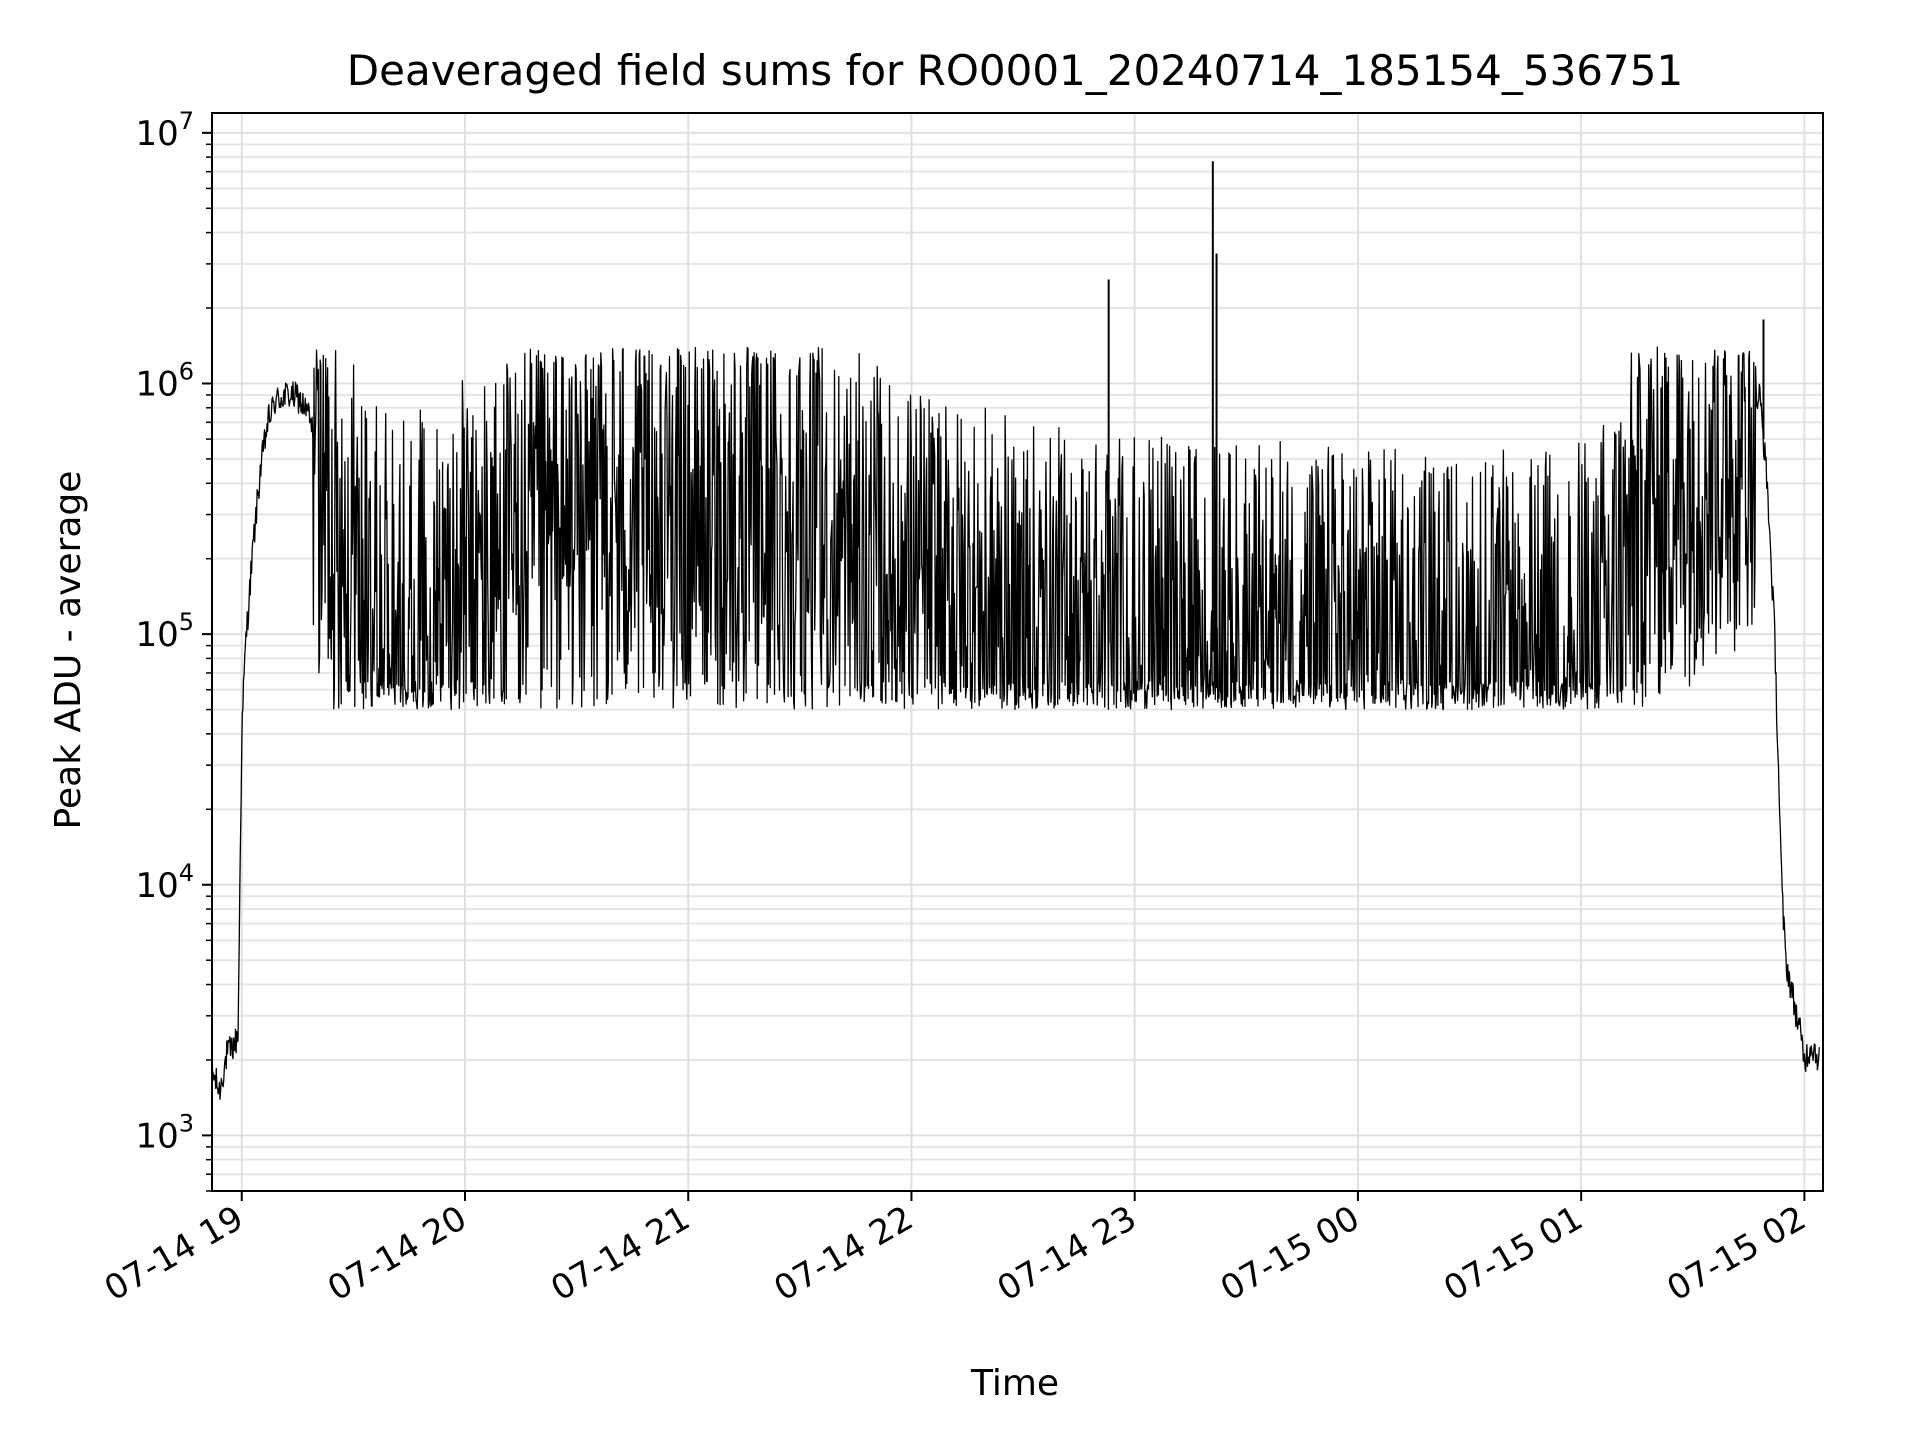  What do you see at coordinates (68, 650) in the screenshot?
I see `y-axis-label: Peak ADU - average` at bounding box center [68, 650].